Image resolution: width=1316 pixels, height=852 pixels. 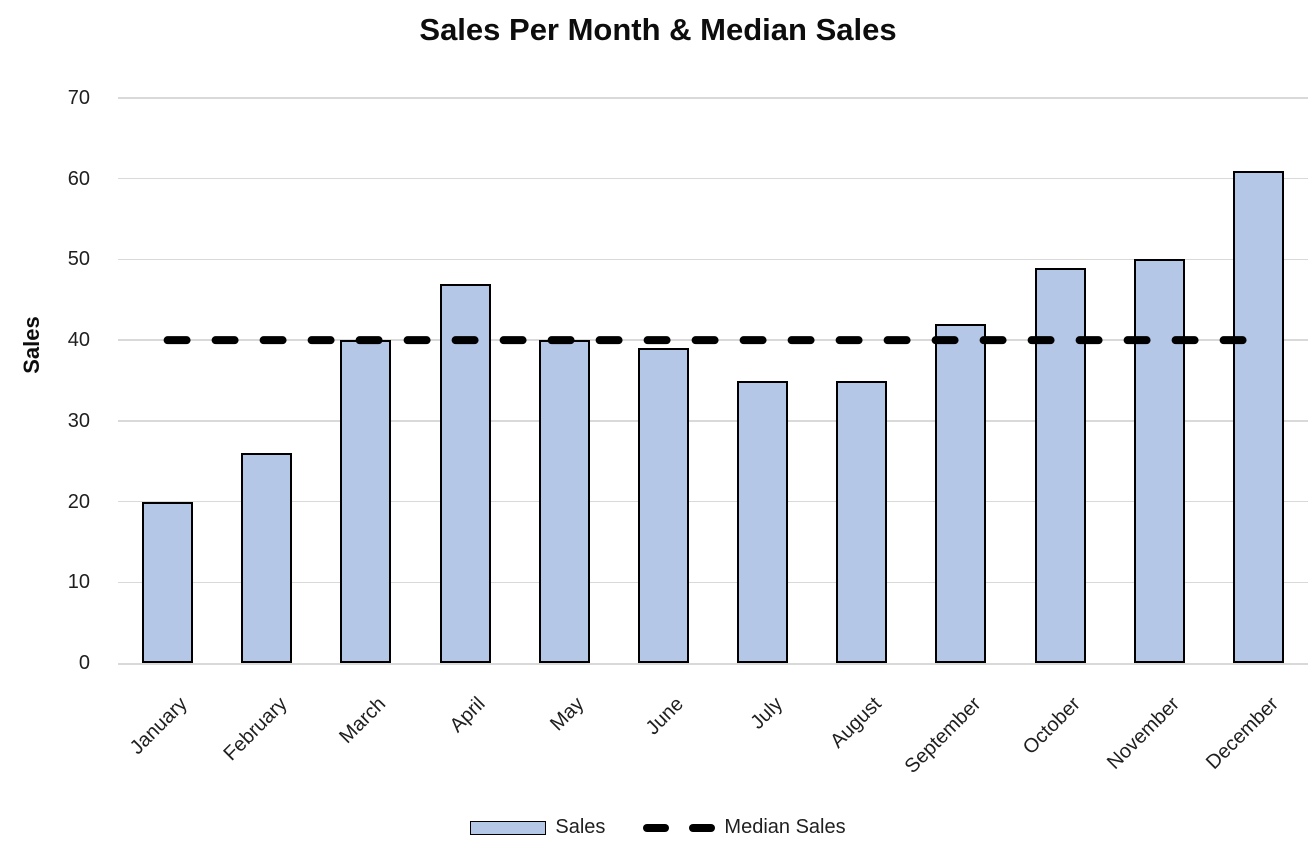 What do you see at coordinates (1143, 733) in the screenshot?
I see `x-label-november: November` at bounding box center [1143, 733].